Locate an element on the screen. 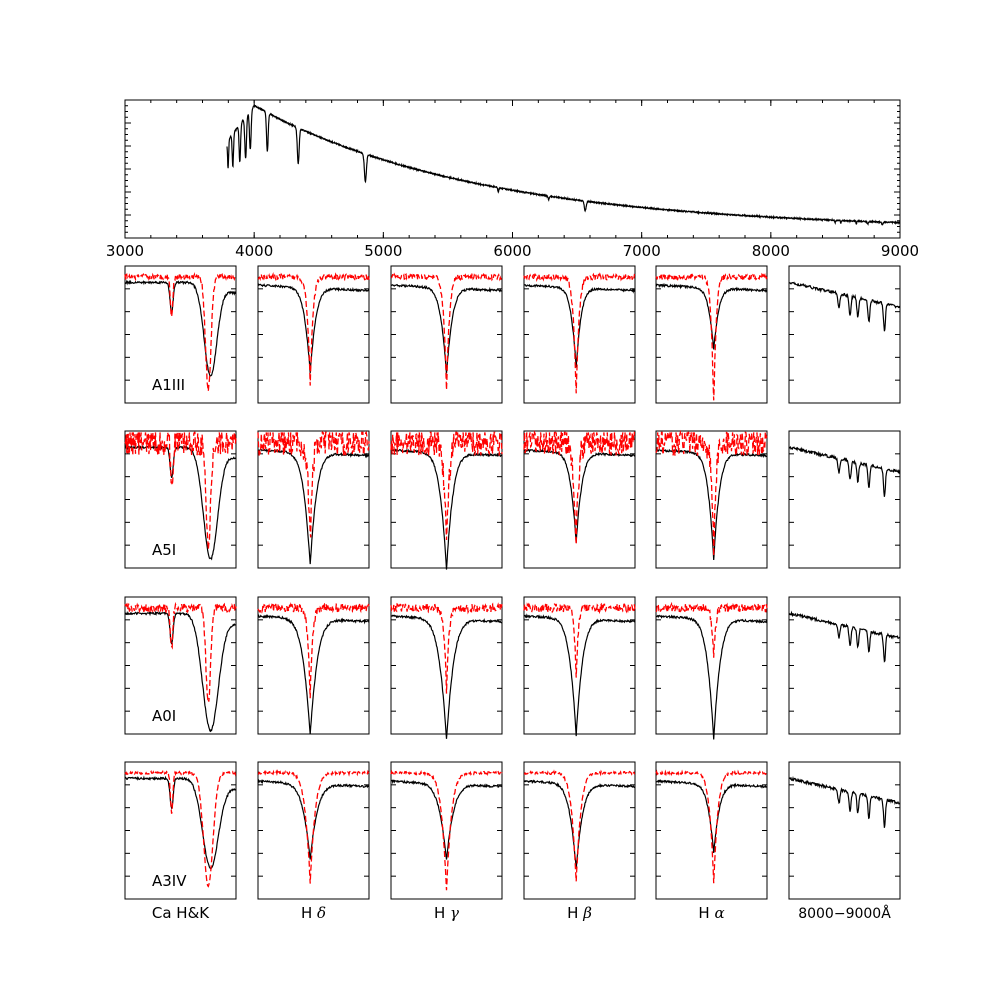  panel-A0I-hdelta is located at coordinates (313, 665).